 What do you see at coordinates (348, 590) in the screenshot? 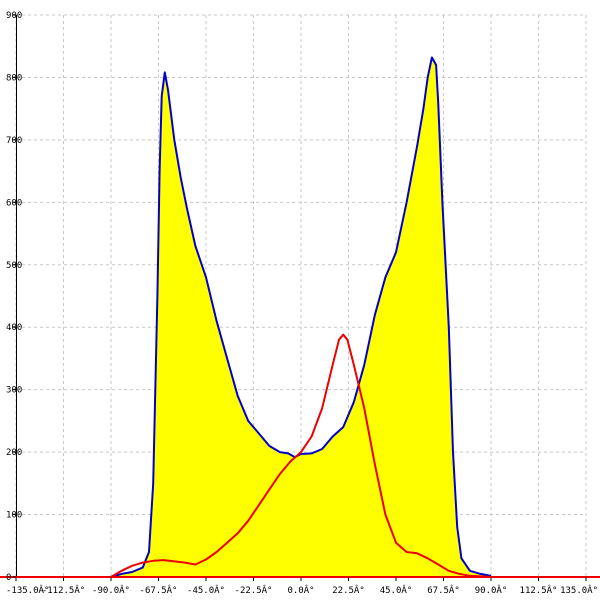
I see `x-tick-label: 22.5Â°` at bounding box center [348, 590].